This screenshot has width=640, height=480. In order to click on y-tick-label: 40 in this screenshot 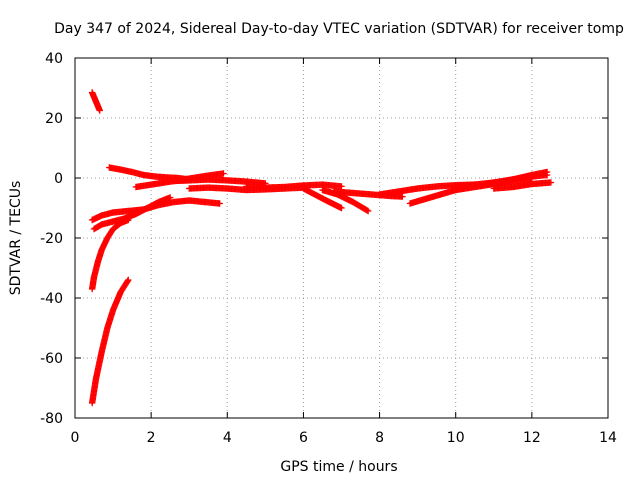, I will do `click(54, 59)`.